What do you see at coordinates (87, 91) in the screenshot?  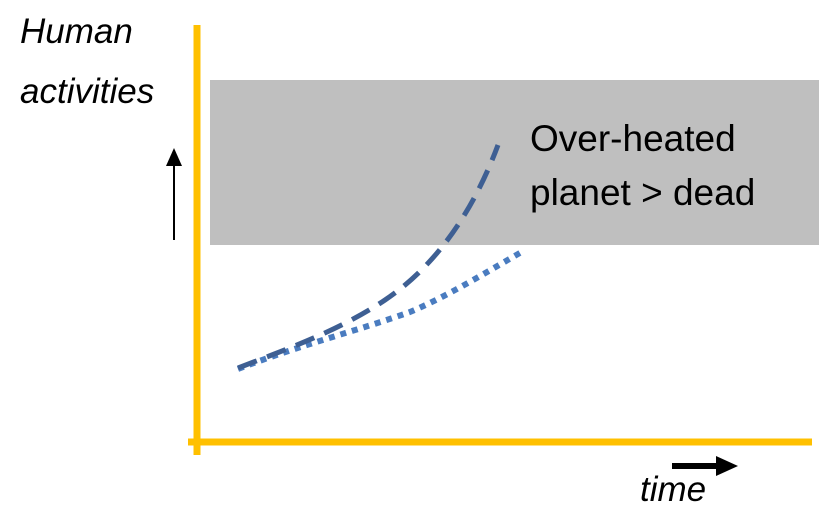 I see `y-axis-label-line-2: activities` at bounding box center [87, 91].